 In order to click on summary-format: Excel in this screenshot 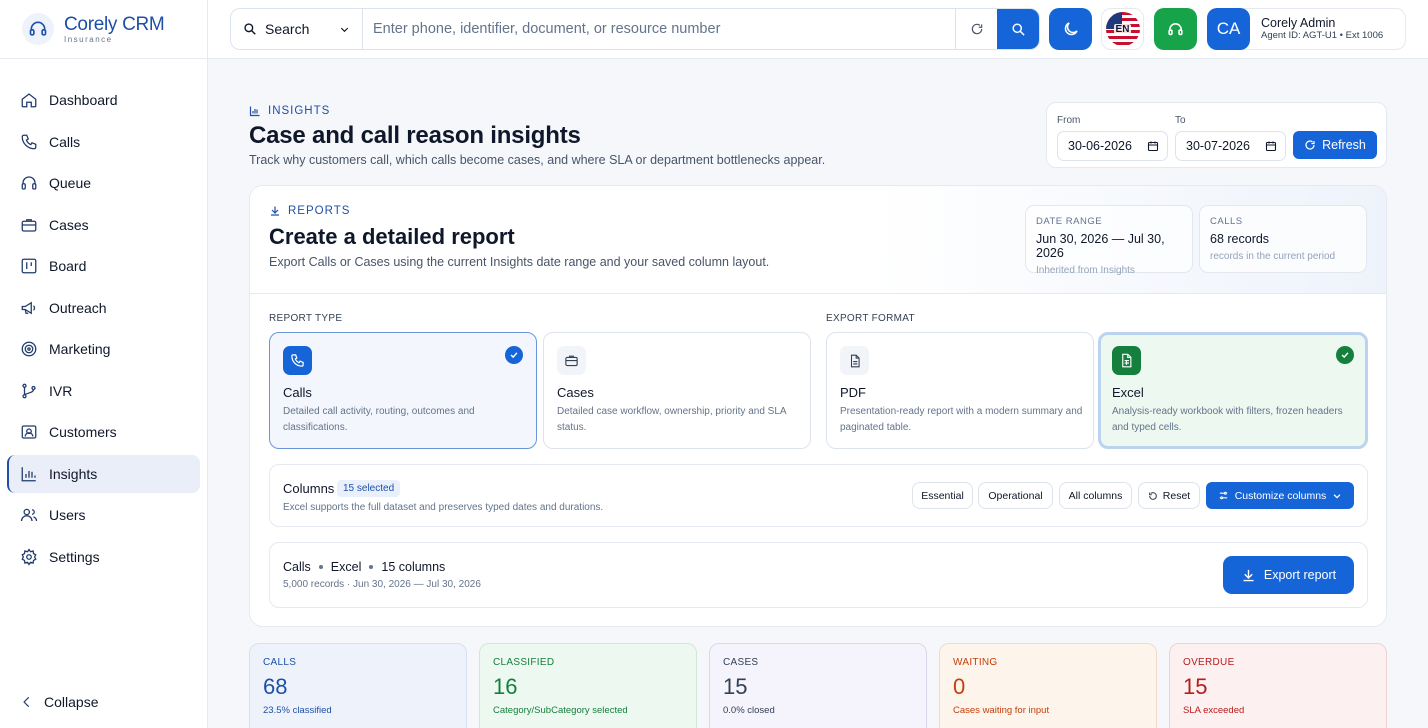, I will do `click(346, 567)`.